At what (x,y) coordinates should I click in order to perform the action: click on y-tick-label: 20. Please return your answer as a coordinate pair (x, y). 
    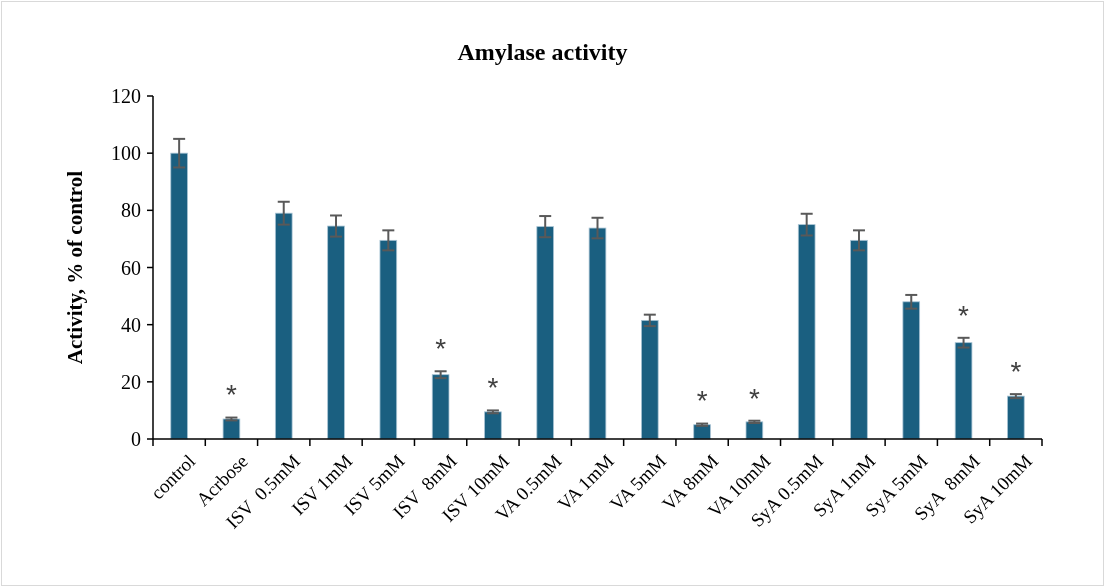
    Looking at the image, I should click on (131, 381).